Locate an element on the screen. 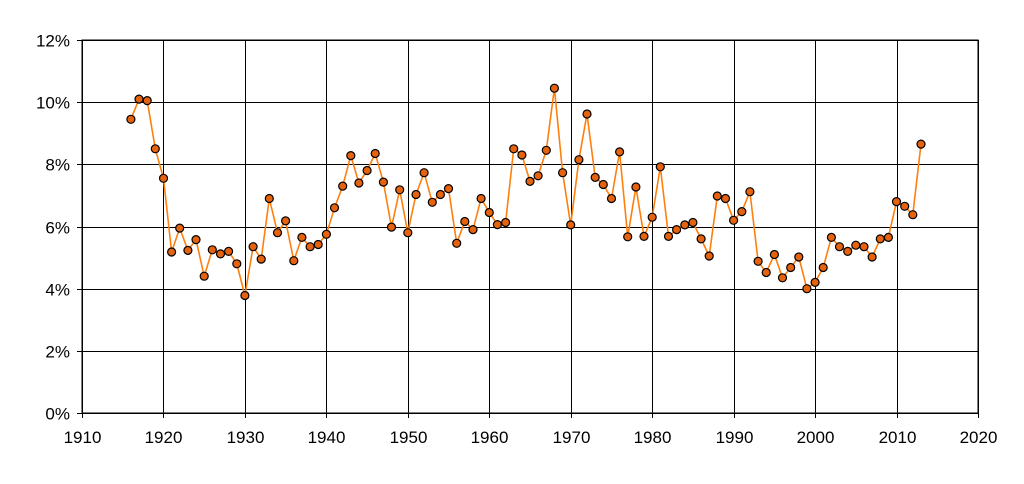 Image resolution: width=1024 pixels, height=484 pixels. x-tick-label: 1930 is located at coordinates (246, 437).